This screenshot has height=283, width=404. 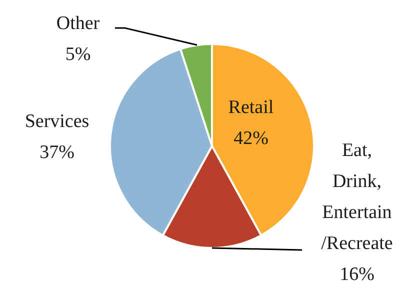 I want to click on data-label: 37%, so click(x=57, y=152).